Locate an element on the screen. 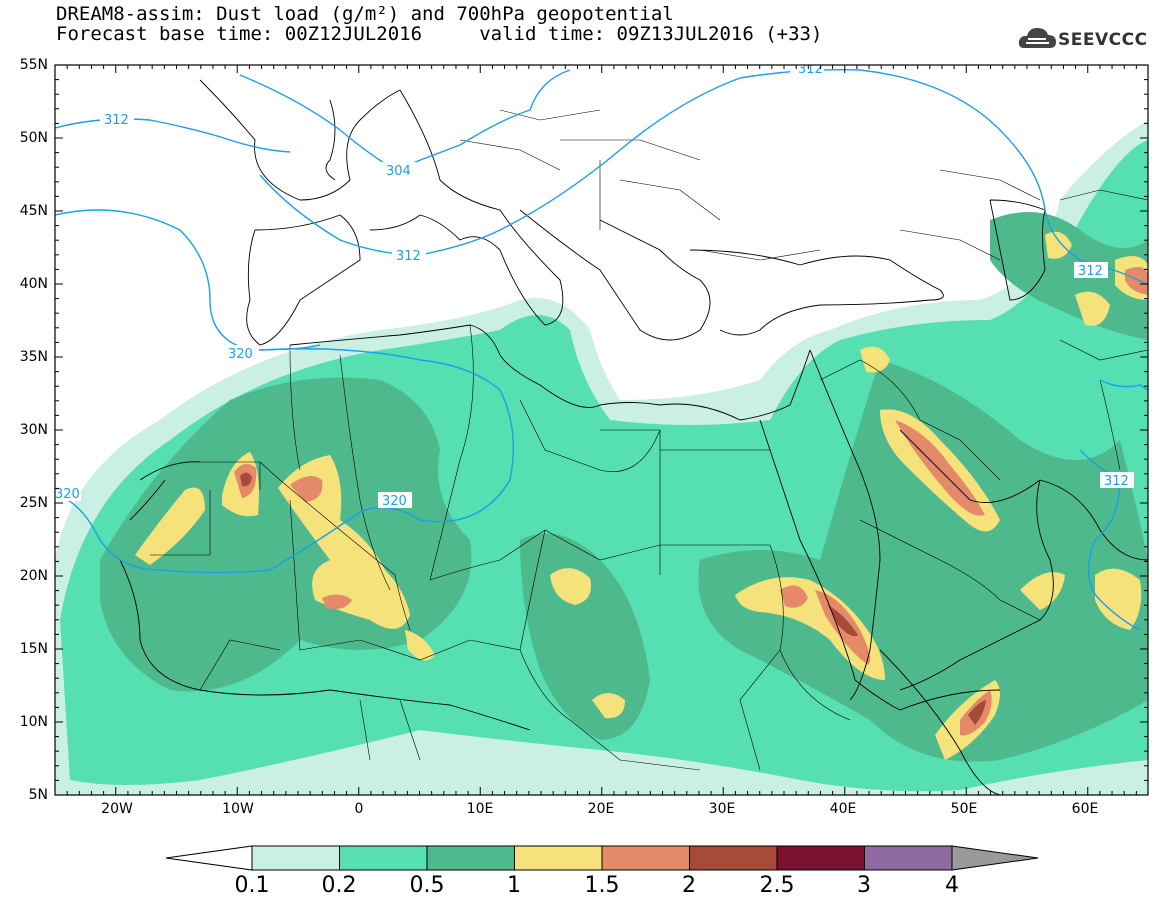  colorbar-label: 2 is located at coordinates (689, 885).